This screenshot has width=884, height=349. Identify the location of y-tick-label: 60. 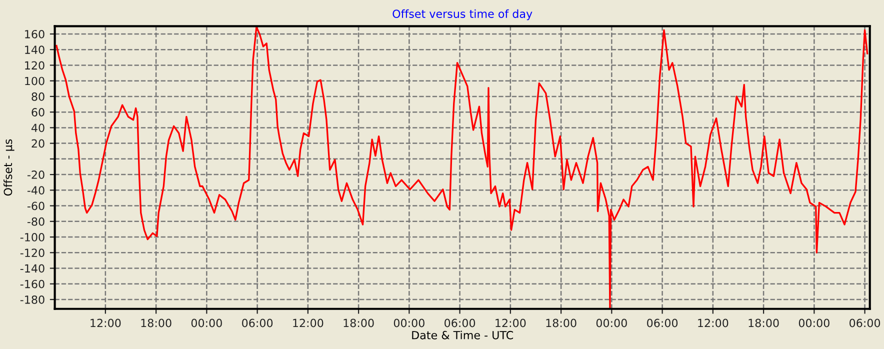
(38, 112).